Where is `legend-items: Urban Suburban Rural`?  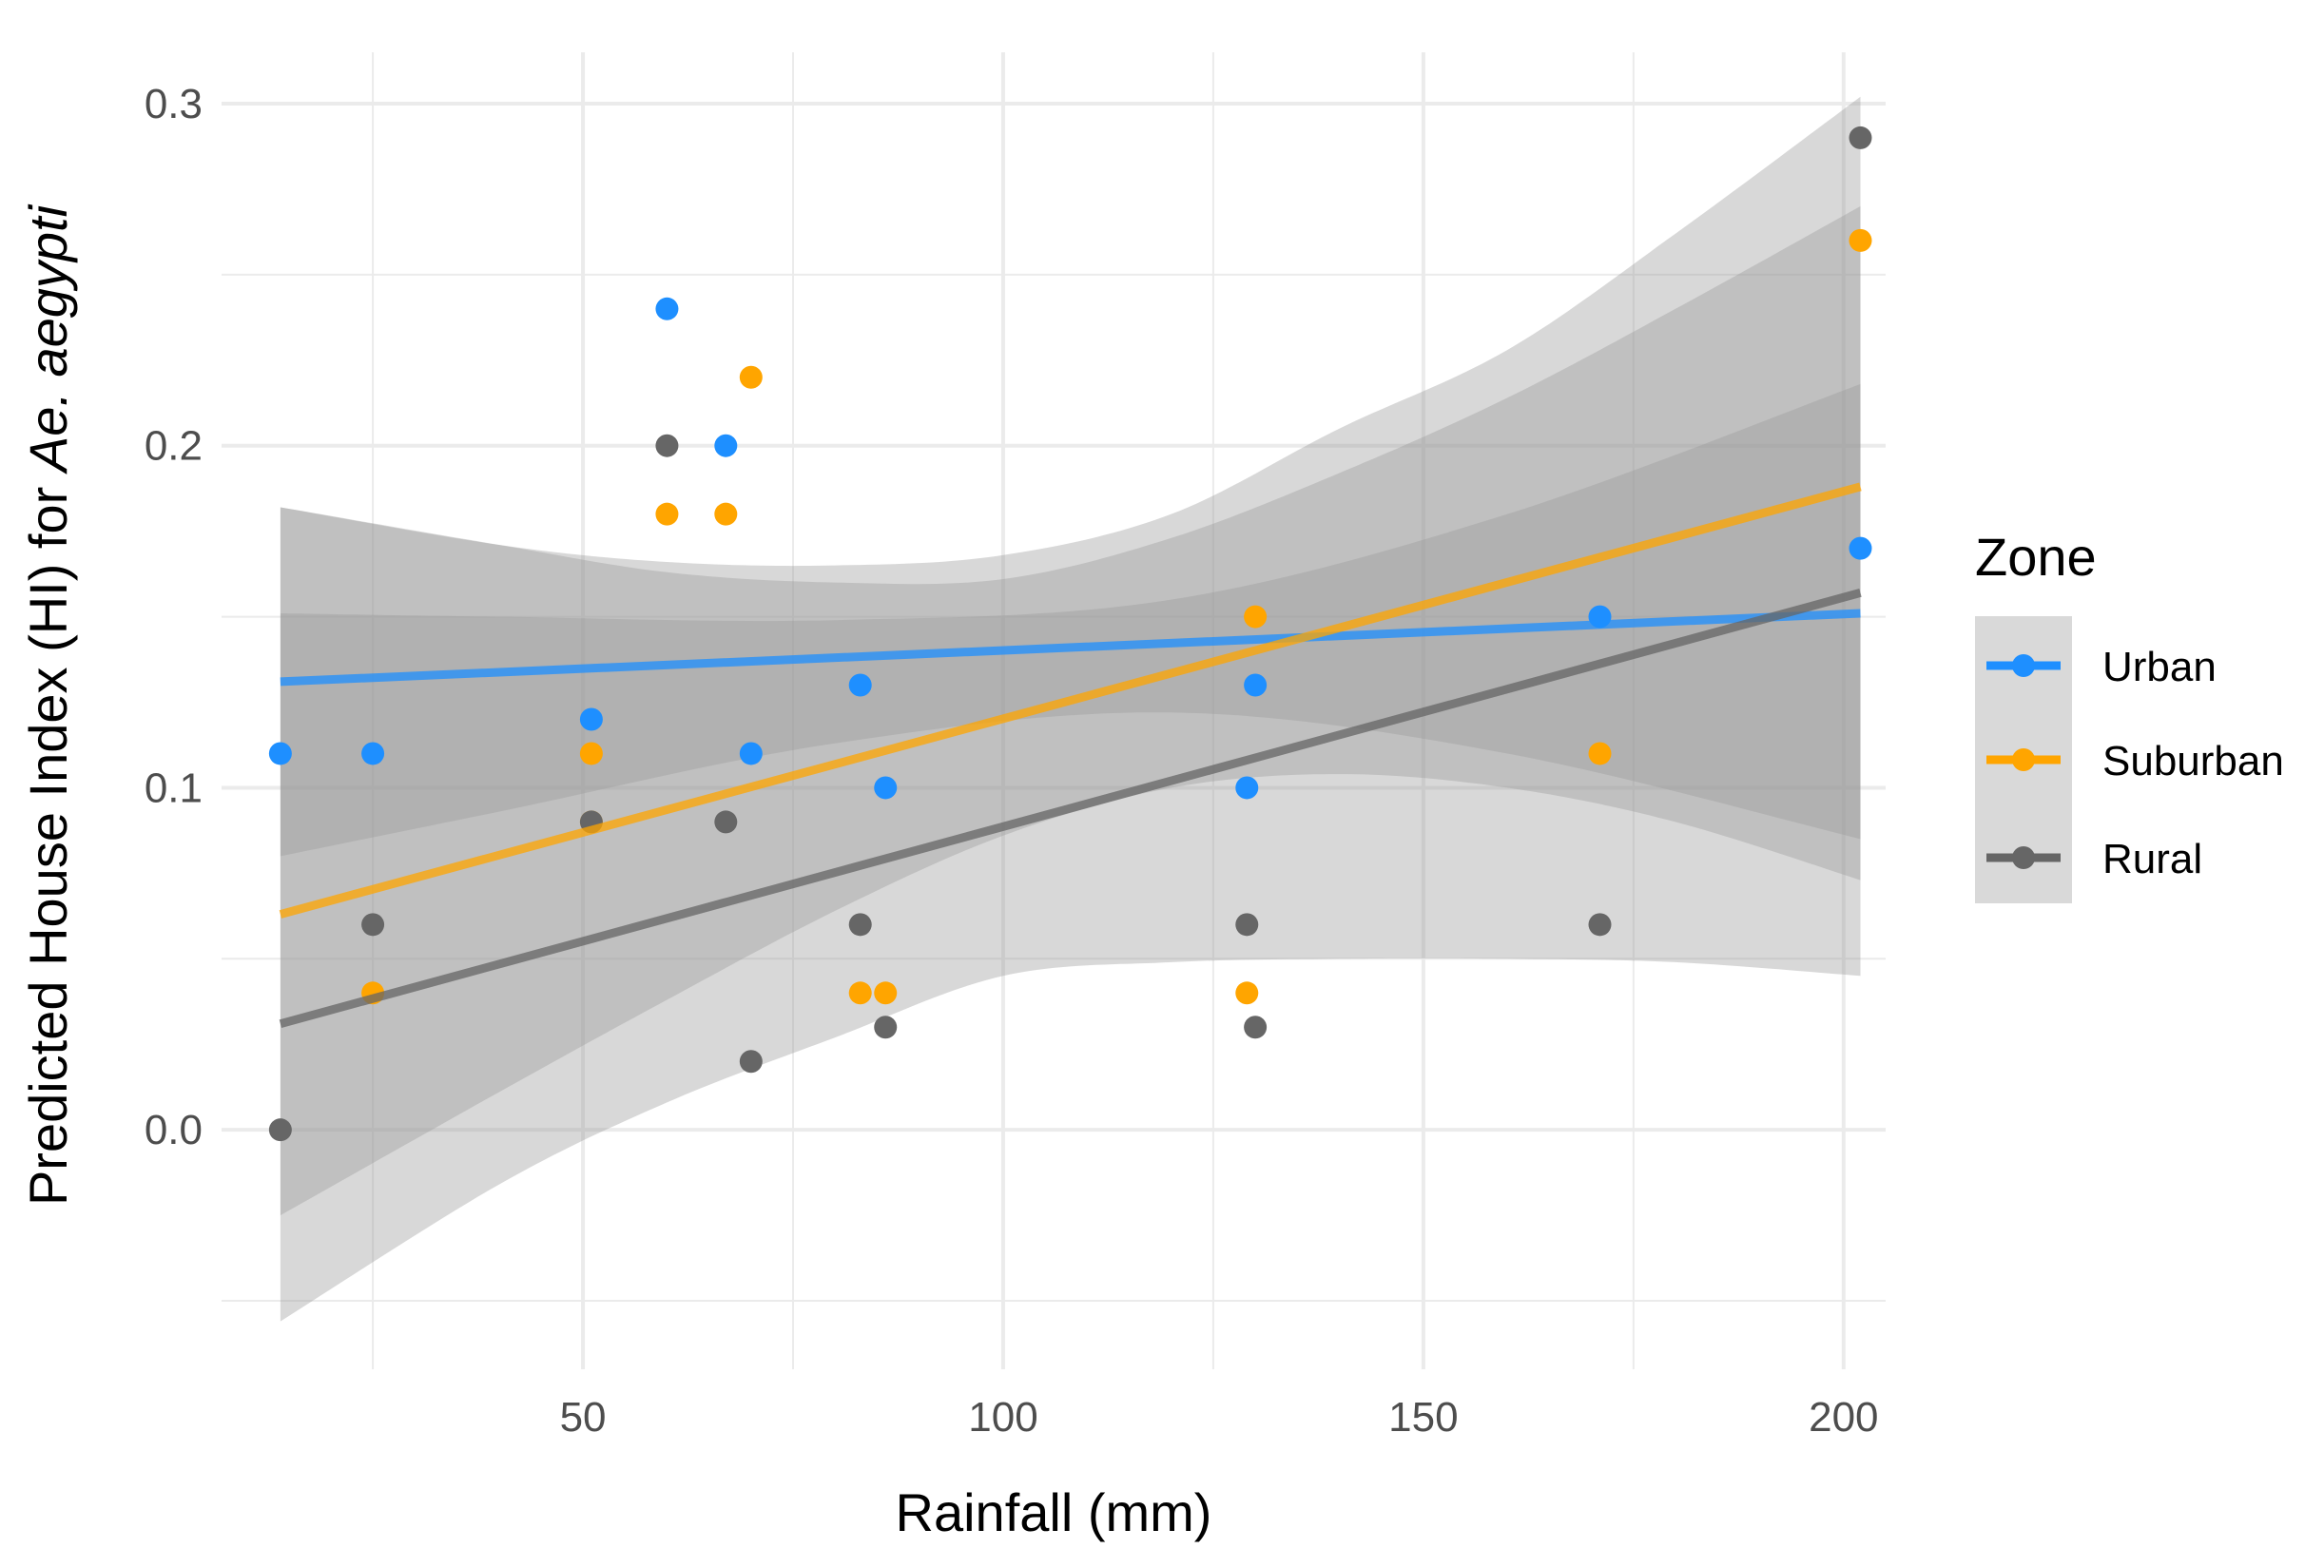 legend-items: Urban Suburban Rural is located at coordinates (2135, 763).